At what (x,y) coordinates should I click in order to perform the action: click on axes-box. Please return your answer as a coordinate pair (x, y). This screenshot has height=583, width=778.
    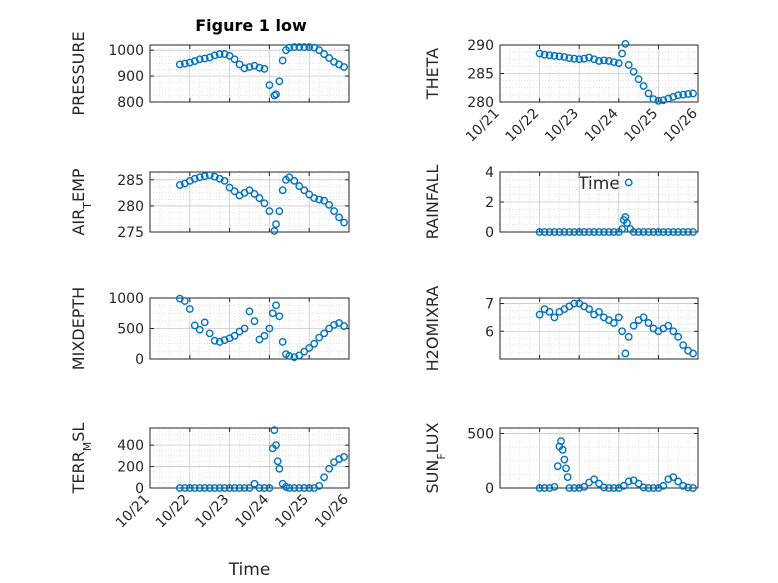
    Looking at the image, I should click on (249, 458).